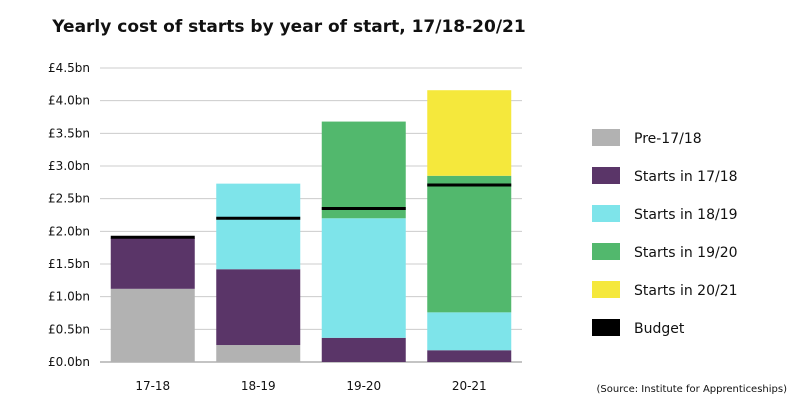  What do you see at coordinates (69, 297) in the screenshot?
I see `y-tick-label: £1.0bn` at bounding box center [69, 297].